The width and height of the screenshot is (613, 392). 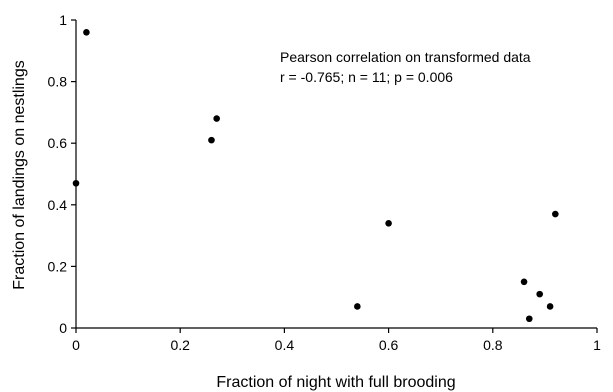 What do you see at coordinates (335, 382) in the screenshot?
I see `x-axis-title: Fraction of night with full brooding` at bounding box center [335, 382].